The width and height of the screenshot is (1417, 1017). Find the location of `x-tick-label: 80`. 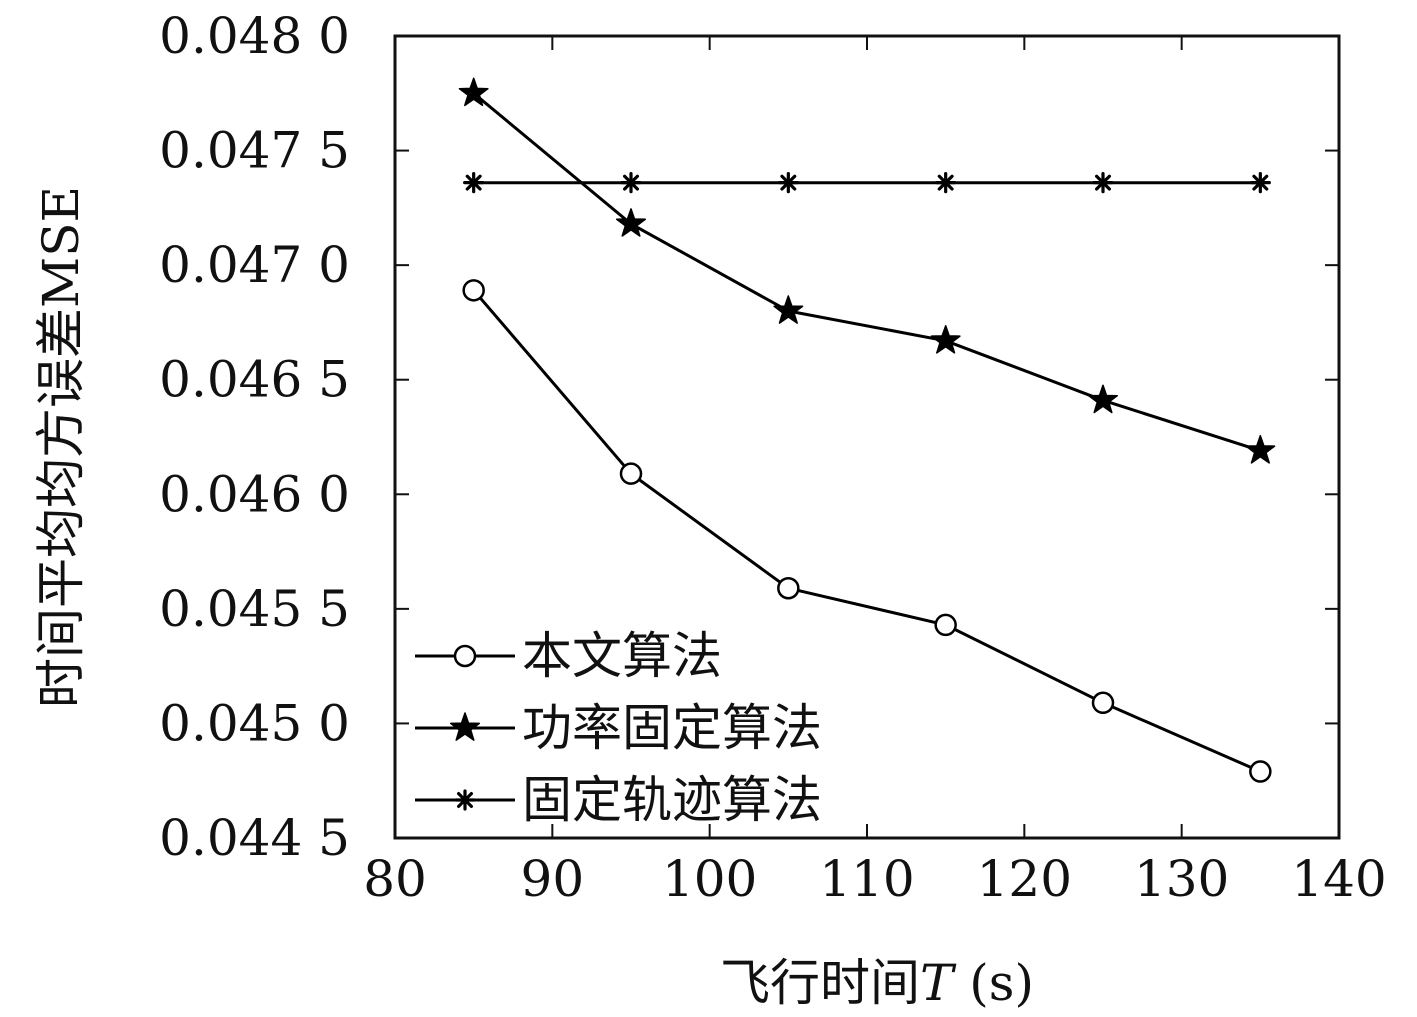

x-tick-label: 80 is located at coordinates (395, 879).